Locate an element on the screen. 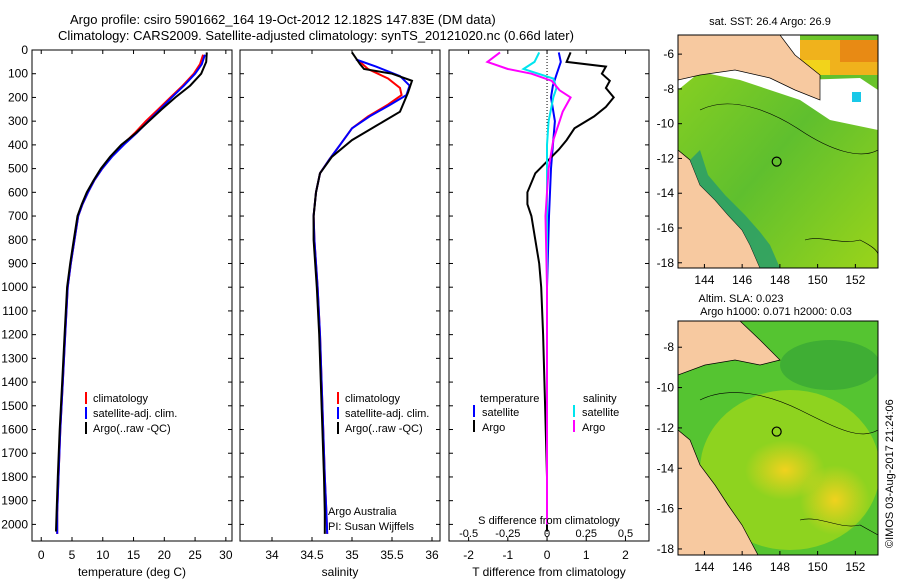  map-lat-label: -14 is located at coordinates (666, 193).